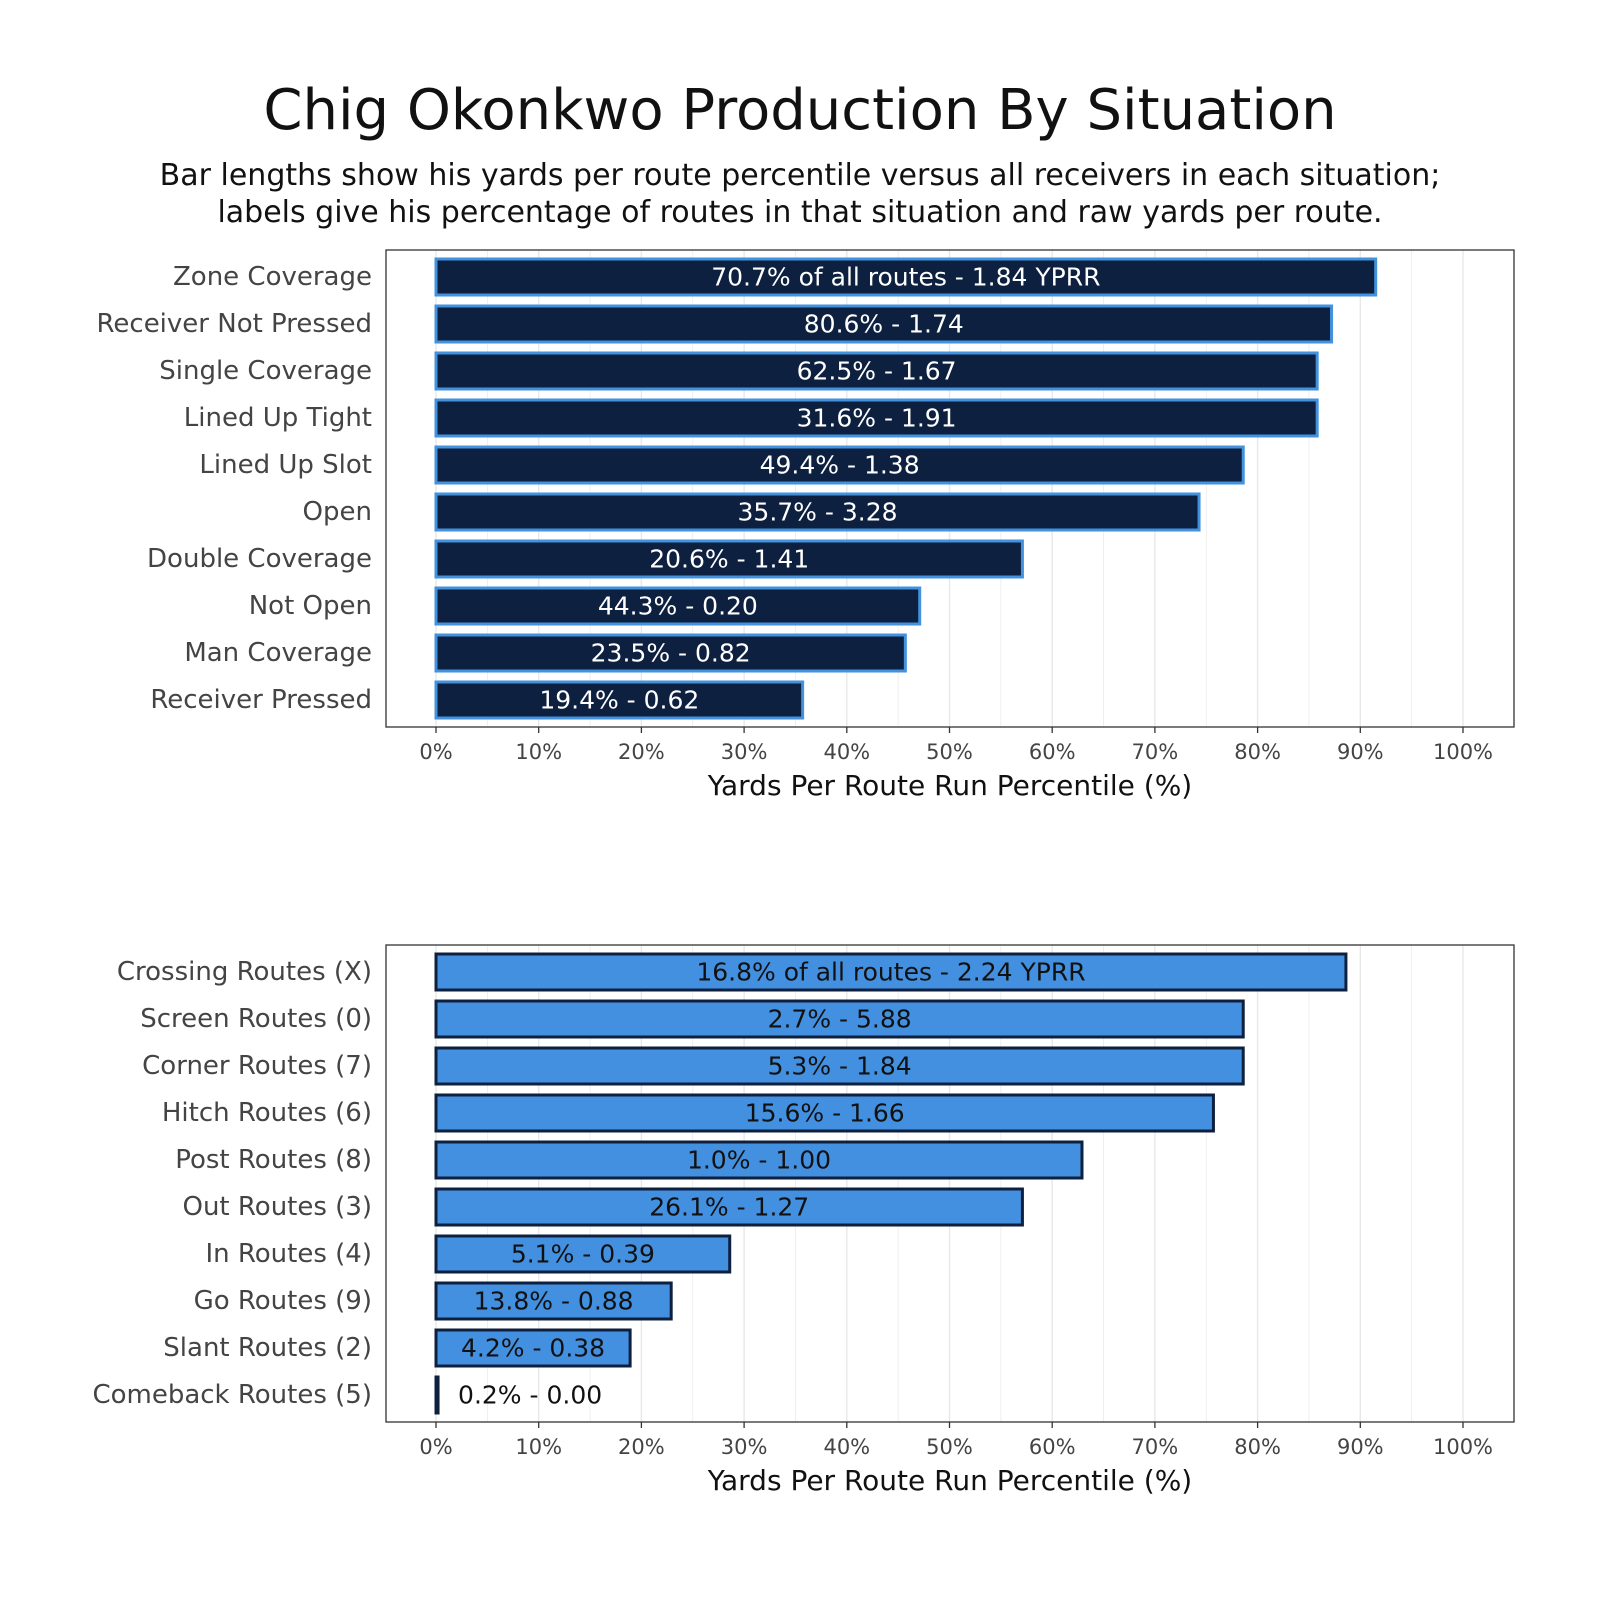 The image size is (1600, 1600). I want to click on category-label: Lined Up Slot, so click(285, 465).